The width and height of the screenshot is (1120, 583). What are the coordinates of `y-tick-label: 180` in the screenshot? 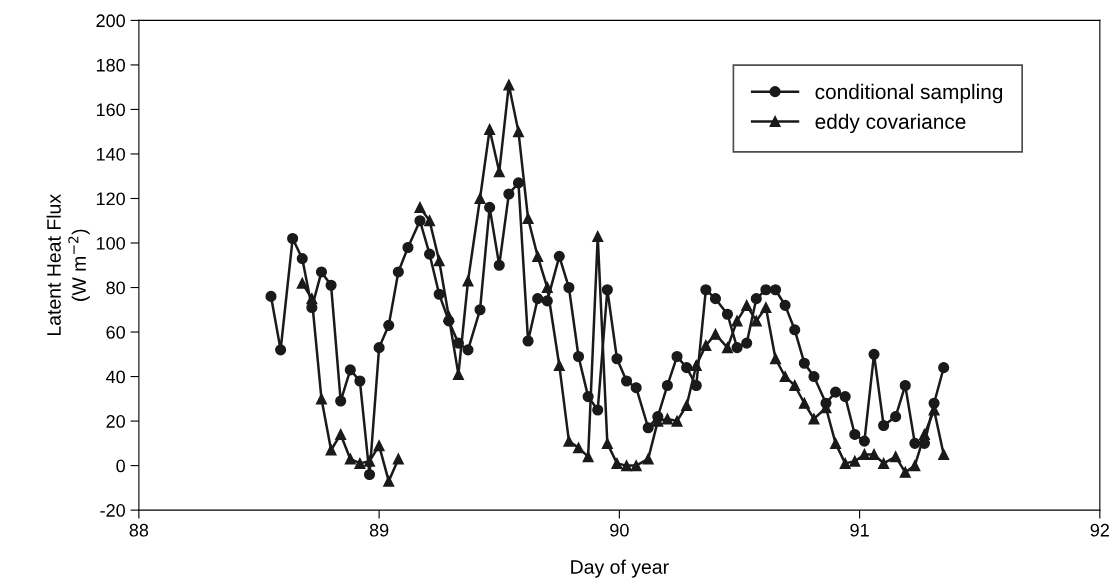 It's located at (110, 65).